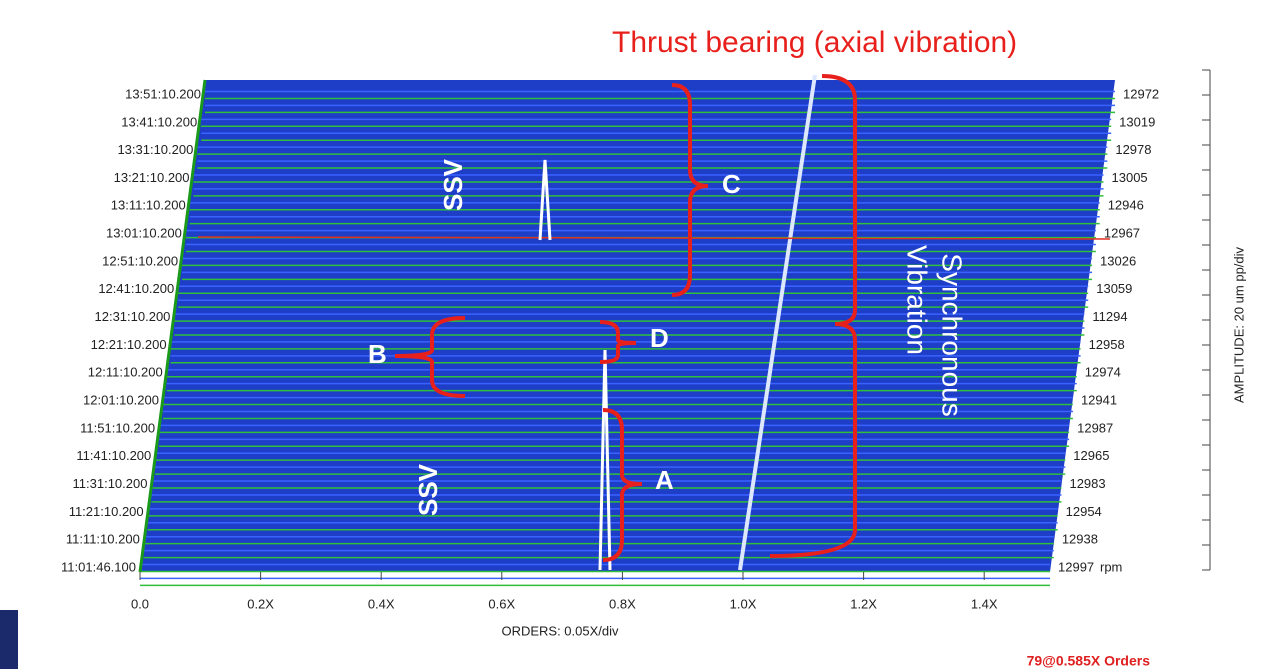  Describe the element at coordinates (1238, 324) in the screenshot. I see `y2-axis-title: AMPLITUDE: 20 um pp/div` at that location.